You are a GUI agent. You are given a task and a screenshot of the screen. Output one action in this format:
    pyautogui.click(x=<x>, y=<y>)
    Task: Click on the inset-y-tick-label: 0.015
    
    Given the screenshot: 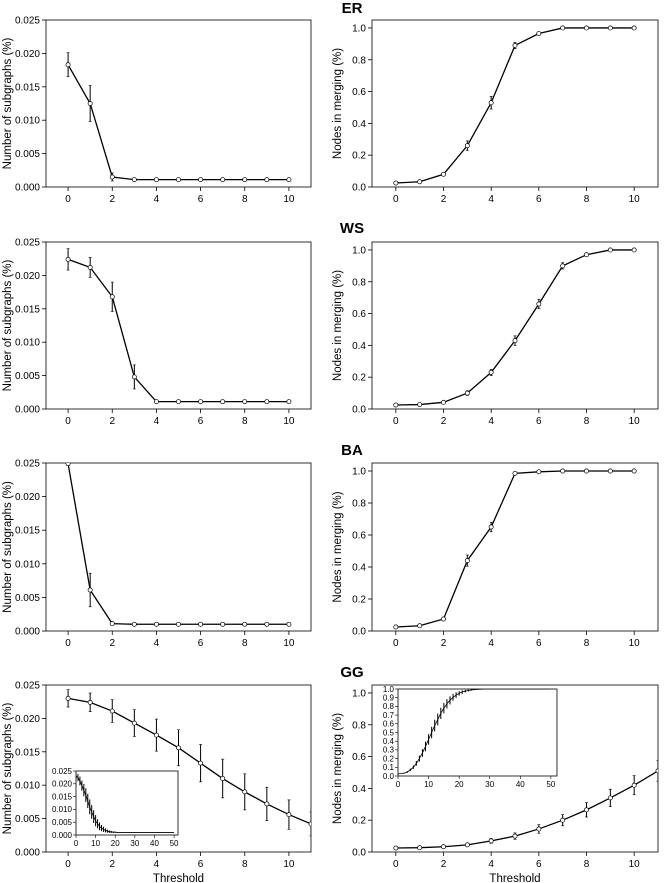 What is the action you would take?
    pyautogui.click(x=62, y=796)
    